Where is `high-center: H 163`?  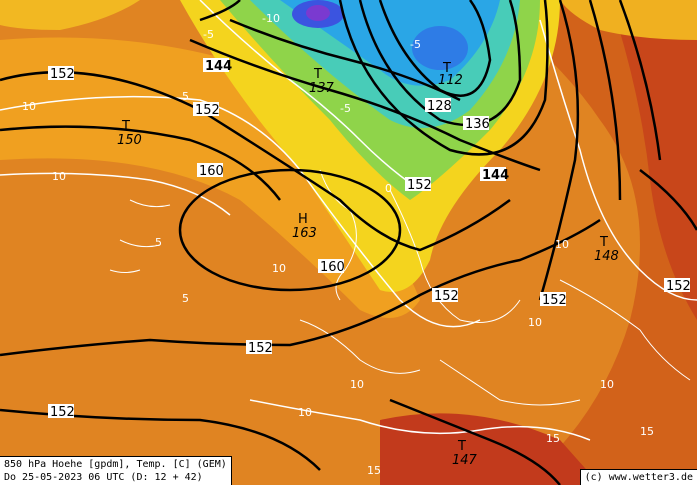
high-center: H 163 is located at coordinates (304, 226).